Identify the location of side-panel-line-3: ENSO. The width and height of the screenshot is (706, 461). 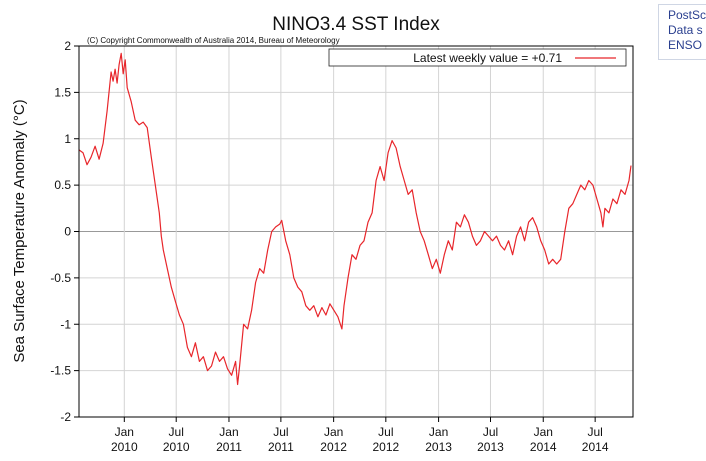
(685, 45).